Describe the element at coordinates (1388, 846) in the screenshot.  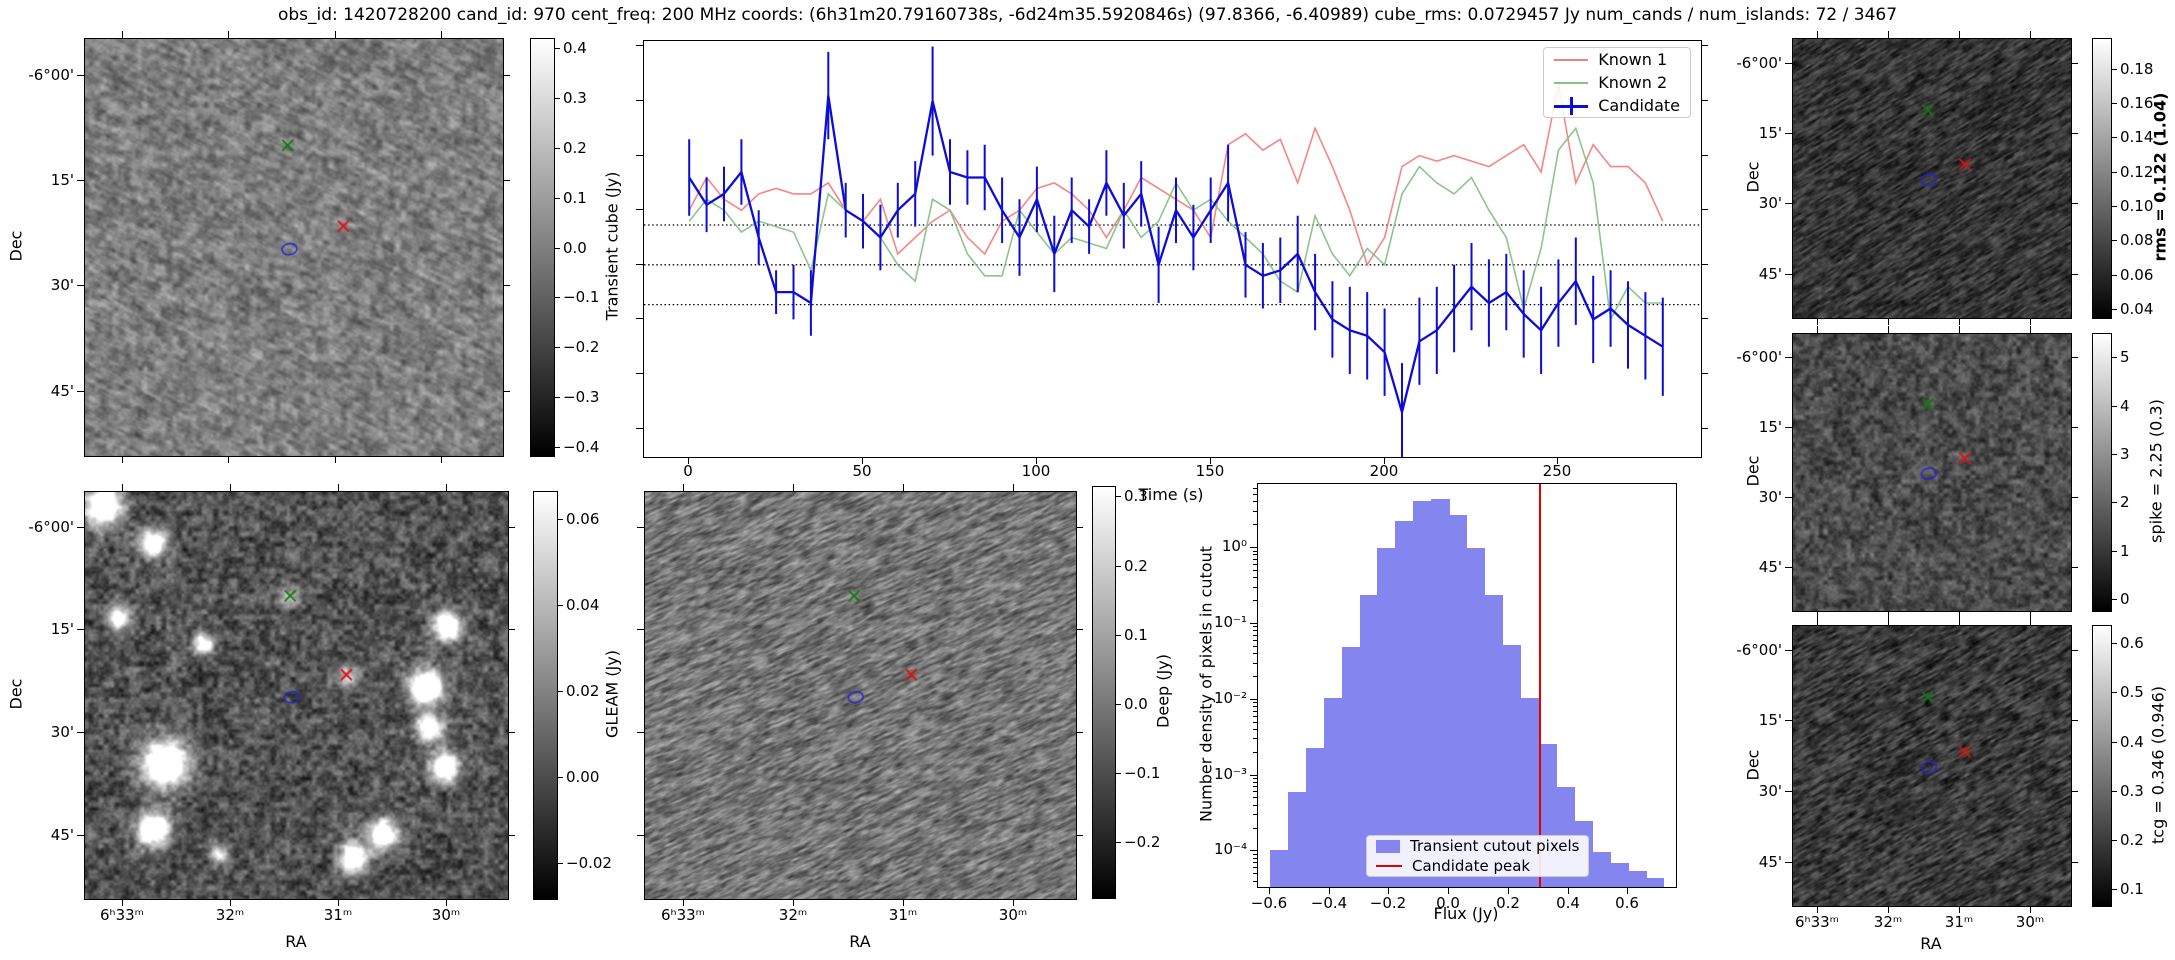
I see `cutout-pixels-swatch` at that location.